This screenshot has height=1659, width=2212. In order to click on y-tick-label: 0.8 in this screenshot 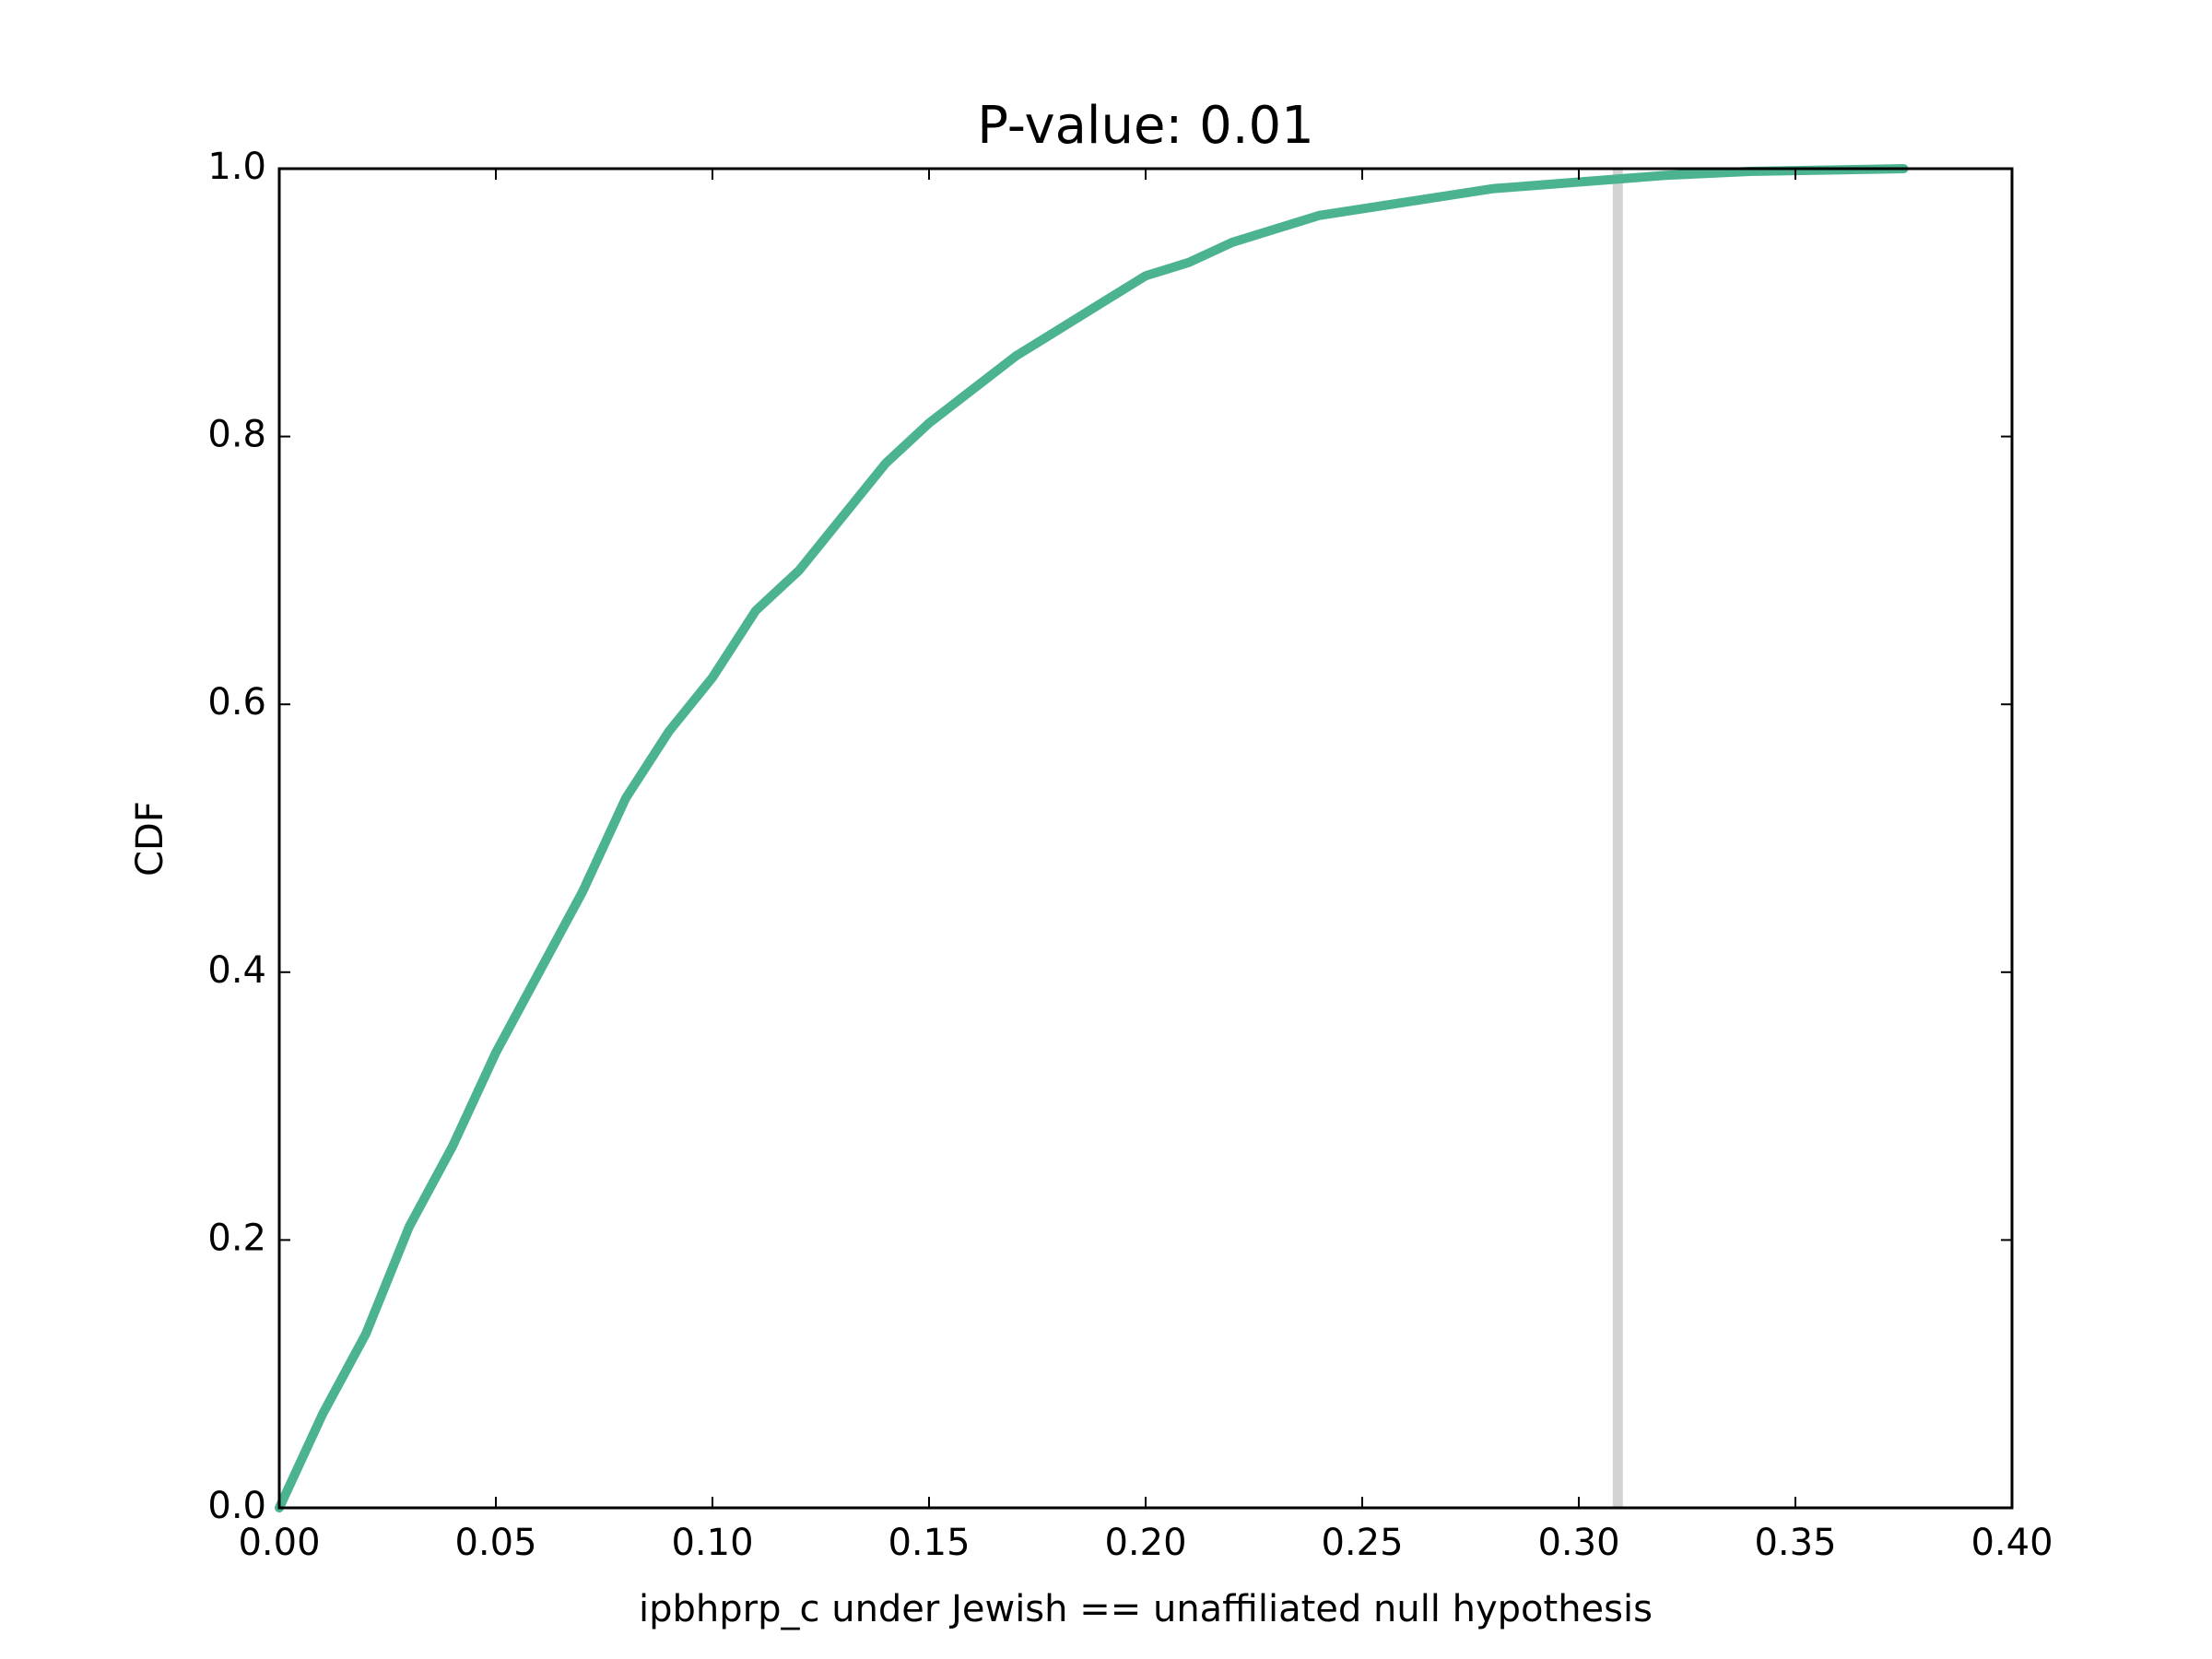, I will do `click(236, 435)`.